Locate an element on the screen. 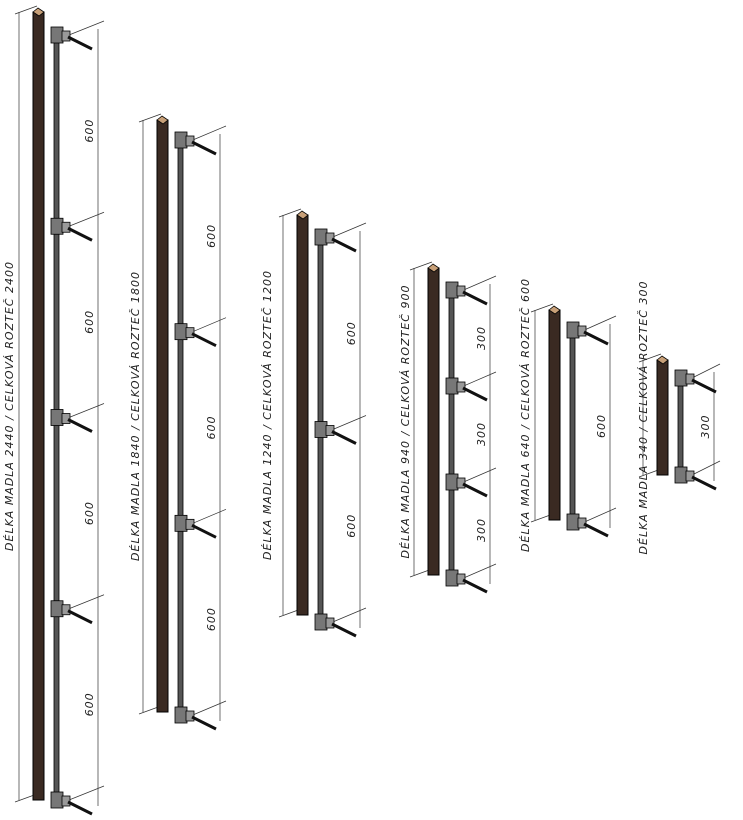 The height and width of the screenshot is (820, 743). variant-label: DÉLKA MADLA 1840 / CELKOVÁ ROZTEČ 1800 is located at coordinates (135, 416).